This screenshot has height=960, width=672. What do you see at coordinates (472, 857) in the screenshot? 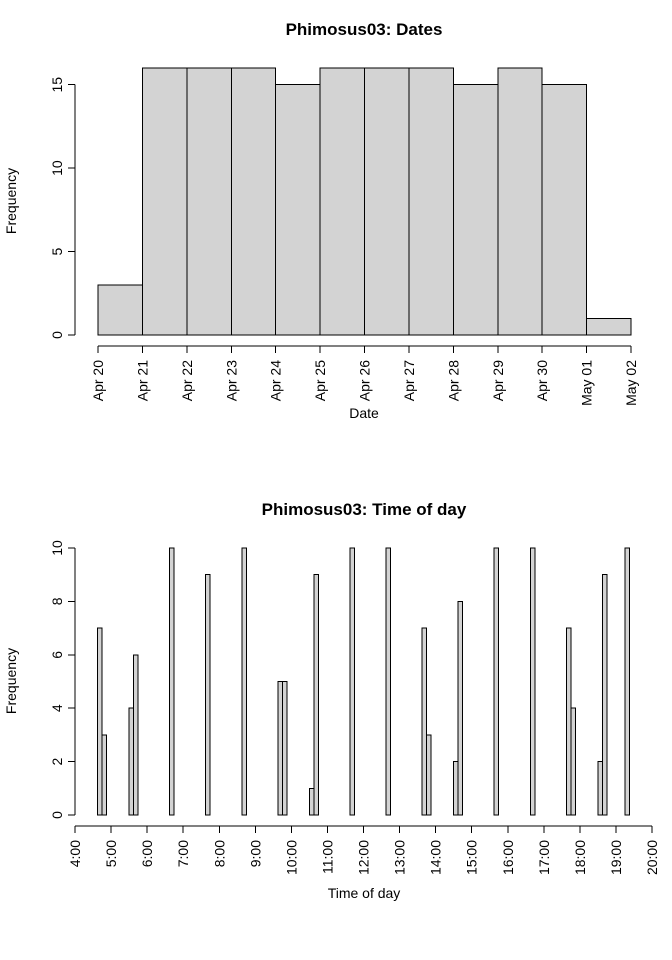
I see `x-tick-label: 15:00` at bounding box center [472, 857].